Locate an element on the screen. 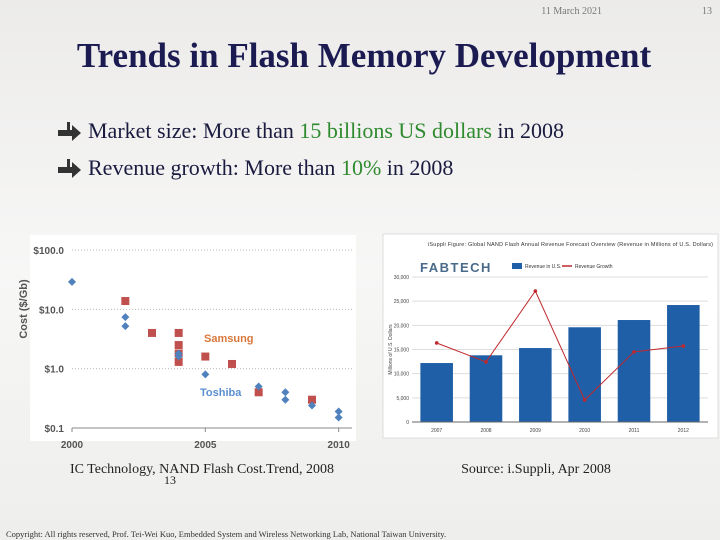  y-tick-label: $0.1 is located at coordinates (55, 429).